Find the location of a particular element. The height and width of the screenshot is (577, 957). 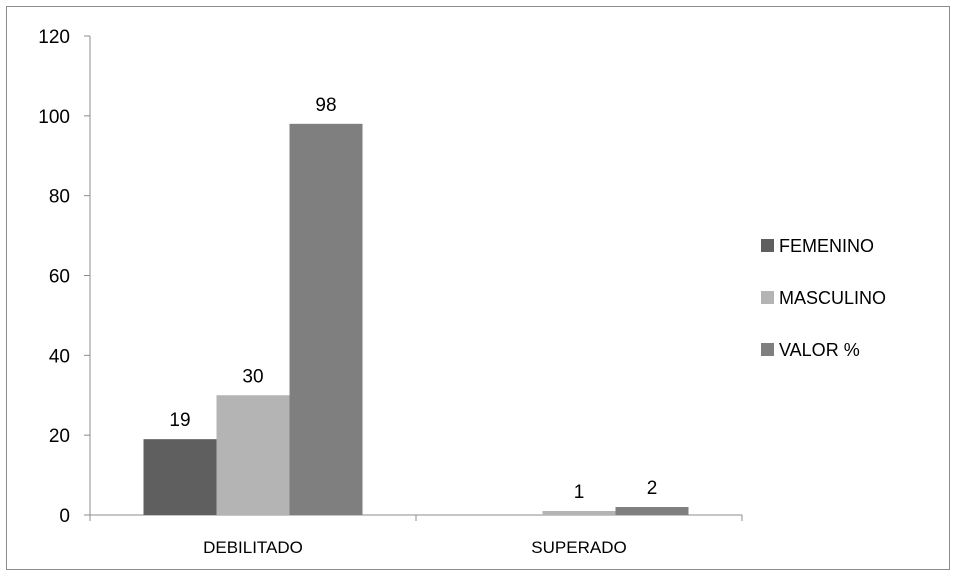

x-tick-label: SUPERADO is located at coordinates (578, 547).